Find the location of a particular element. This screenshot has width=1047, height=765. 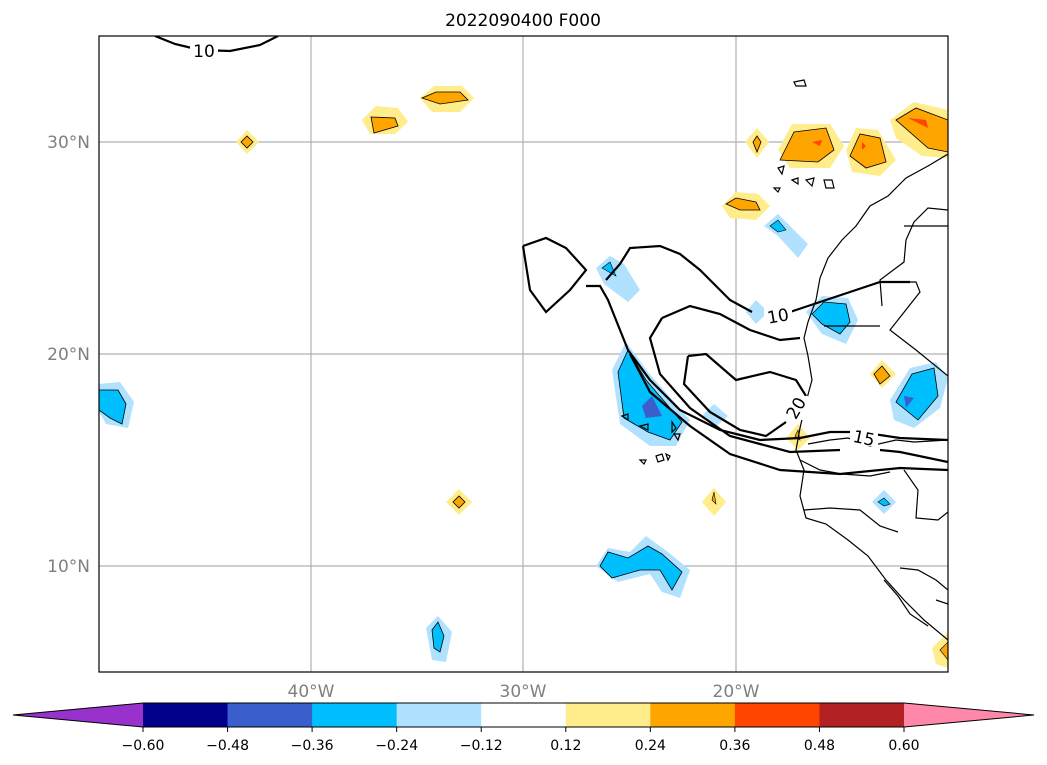

colorbar-segments is located at coordinates (523, 715).